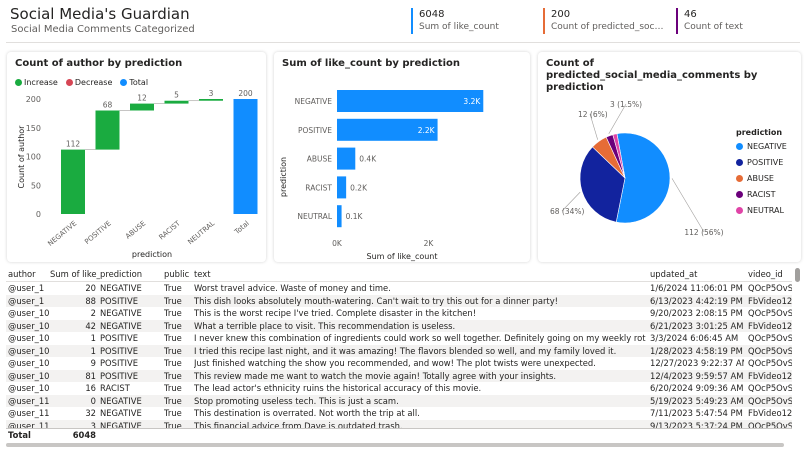 Image resolution: width=806 pixels, height=450 pixels. I want to click on cell-updated-at: 1/28/2023 4:58:19 PM, so click(696, 350).